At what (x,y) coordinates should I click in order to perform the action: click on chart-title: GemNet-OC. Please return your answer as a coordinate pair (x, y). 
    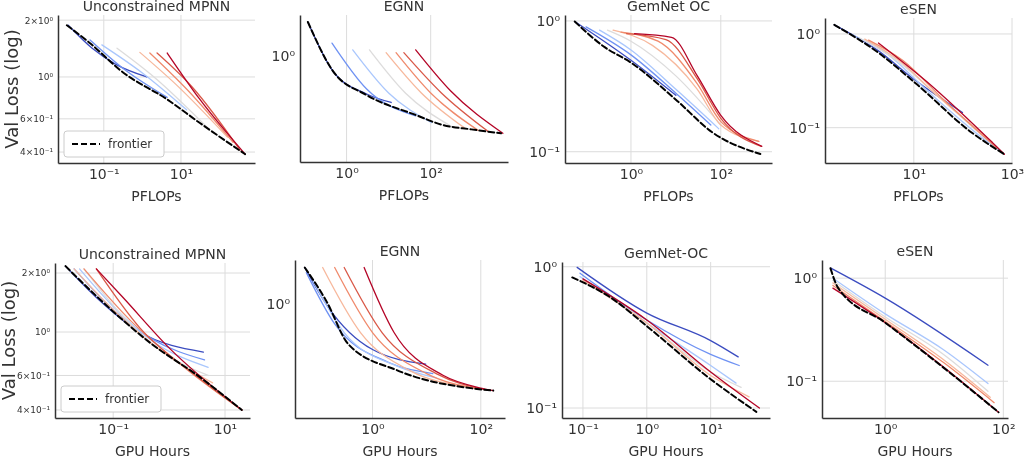
    Looking at the image, I should click on (666, 253).